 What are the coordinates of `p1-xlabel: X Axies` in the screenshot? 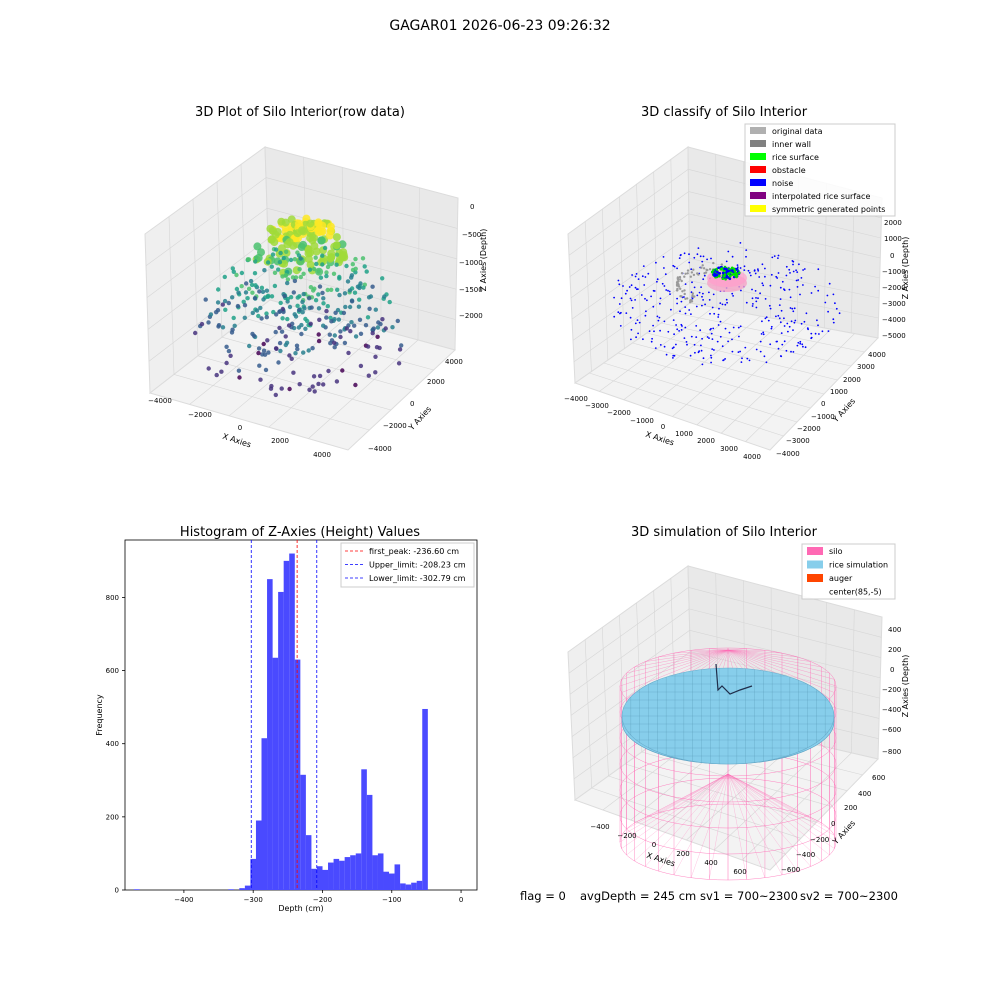 It's located at (236, 441).